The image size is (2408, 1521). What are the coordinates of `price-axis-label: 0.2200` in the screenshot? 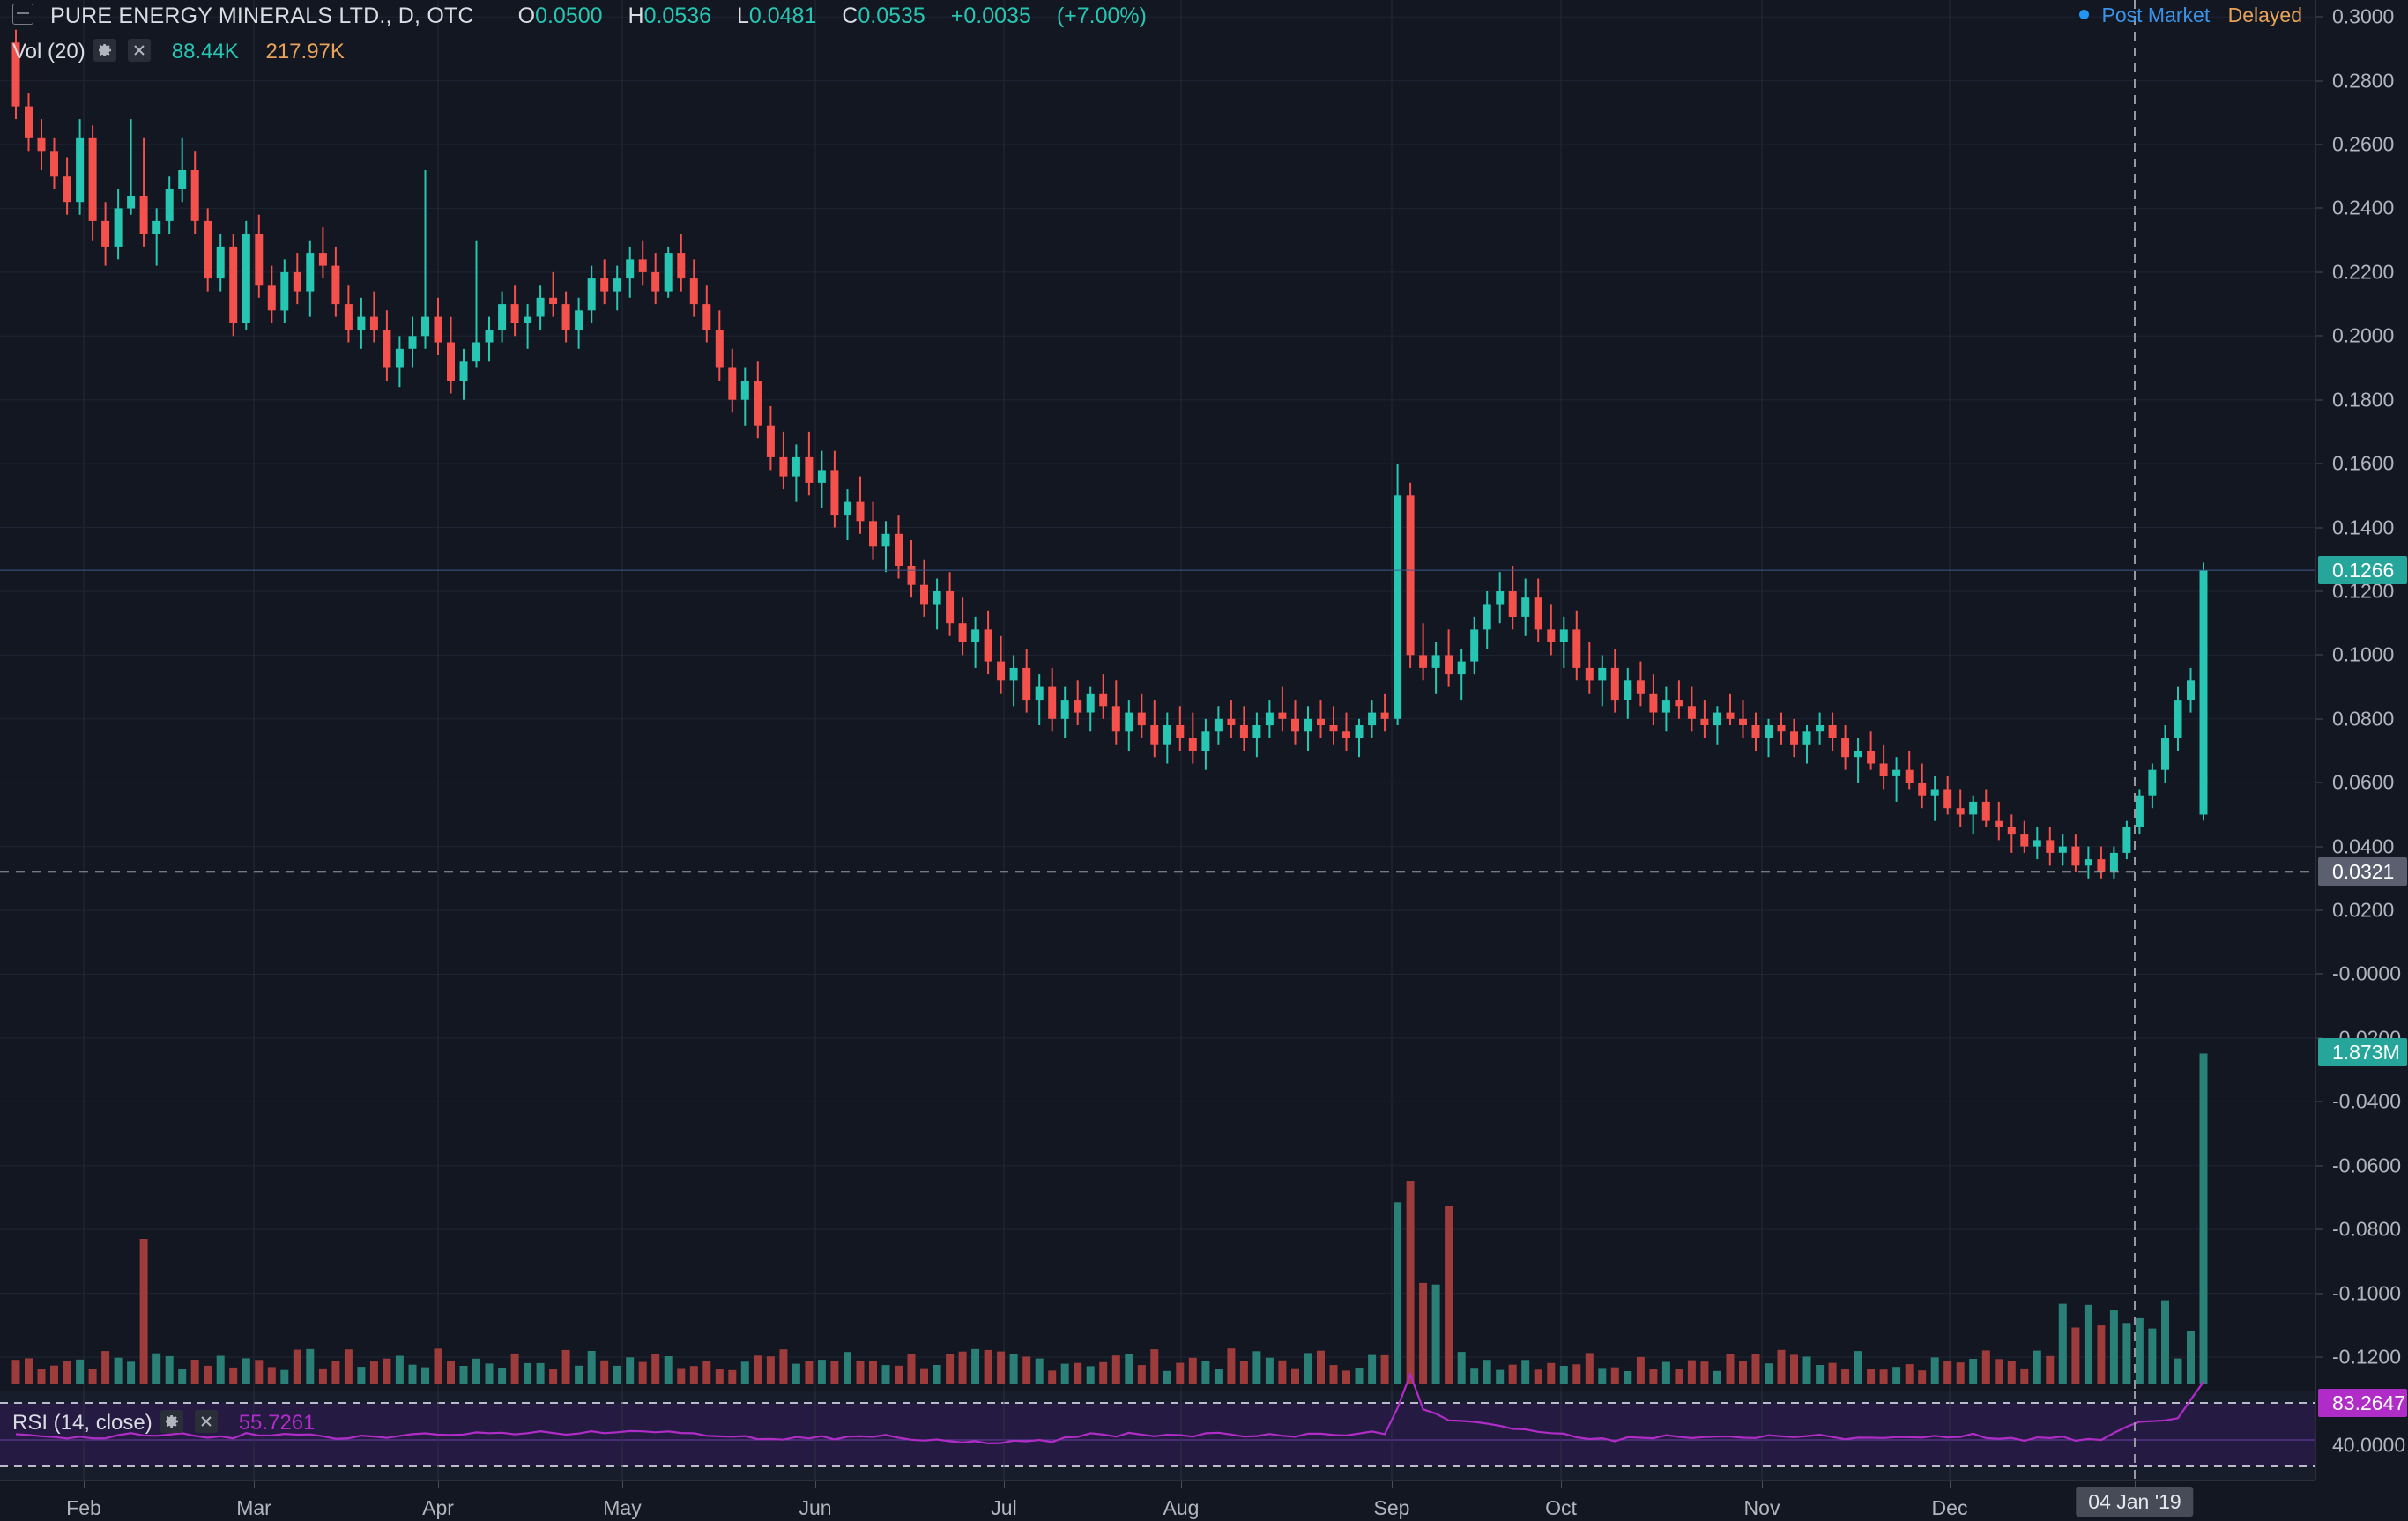 It's located at (2363, 272).